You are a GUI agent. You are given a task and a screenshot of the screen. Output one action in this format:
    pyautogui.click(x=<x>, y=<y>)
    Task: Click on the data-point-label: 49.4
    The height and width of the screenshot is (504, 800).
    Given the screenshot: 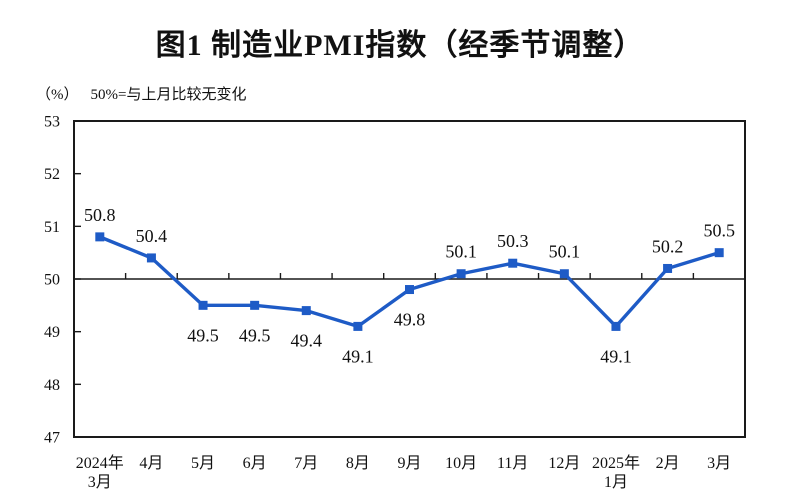 What is the action you would take?
    pyautogui.click(x=307, y=341)
    